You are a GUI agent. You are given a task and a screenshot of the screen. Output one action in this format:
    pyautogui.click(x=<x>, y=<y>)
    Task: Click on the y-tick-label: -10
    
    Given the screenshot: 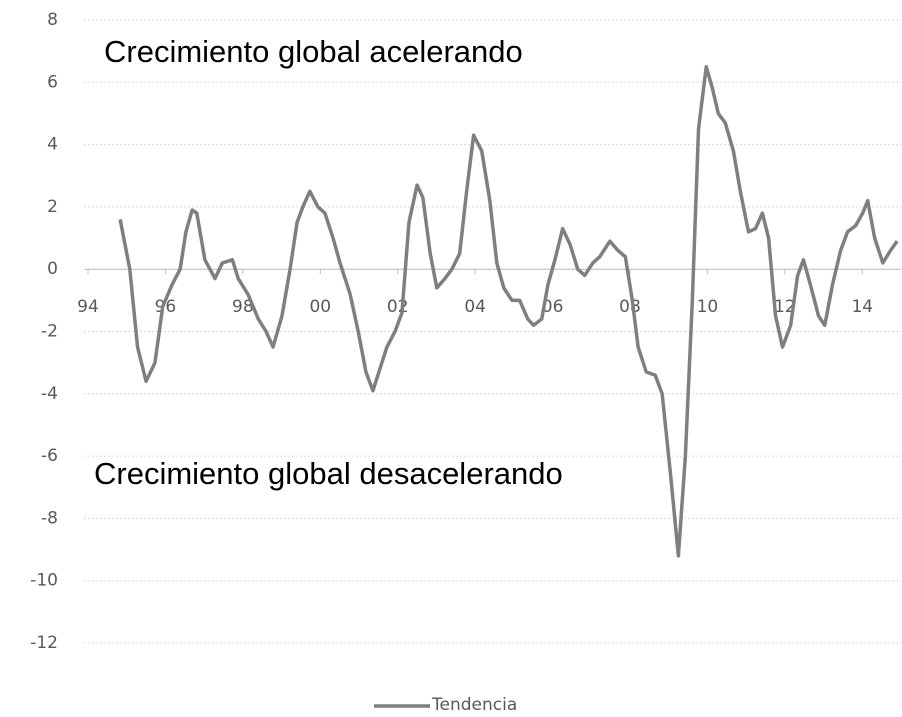 What is the action you would take?
    pyautogui.click(x=44, y=581)
    